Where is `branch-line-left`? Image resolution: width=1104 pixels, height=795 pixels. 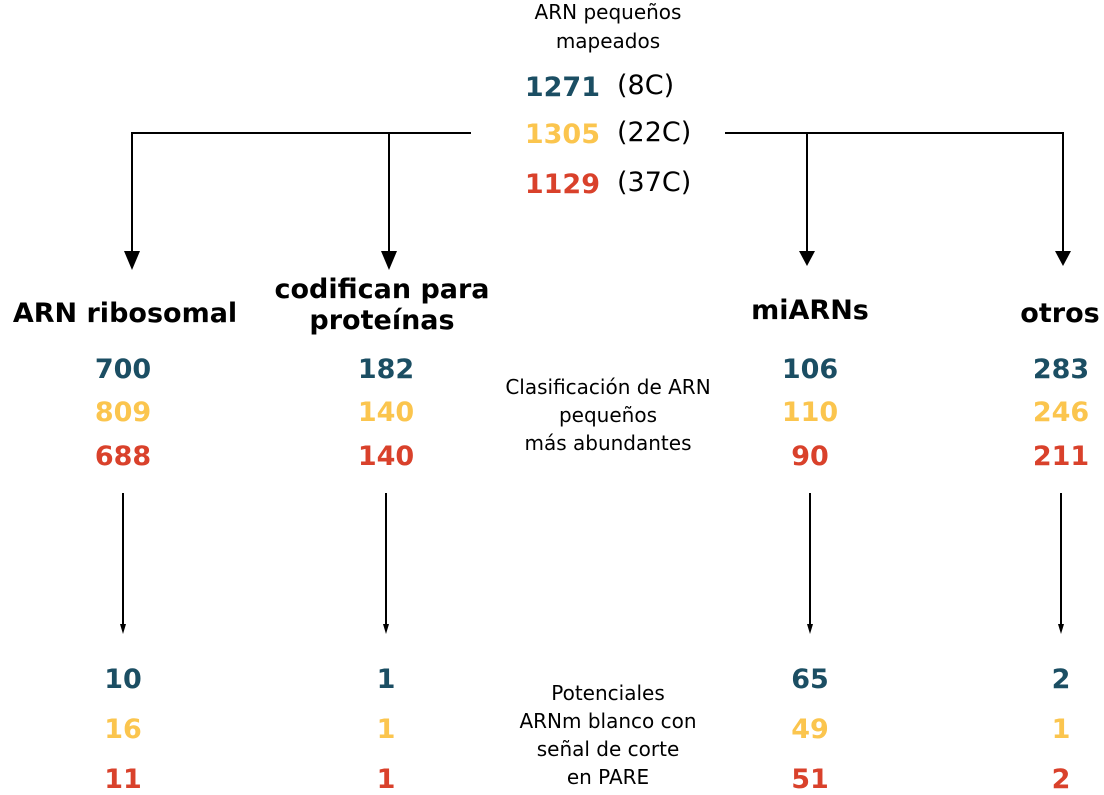
branch-line-left is located at coordinates (301, 193).